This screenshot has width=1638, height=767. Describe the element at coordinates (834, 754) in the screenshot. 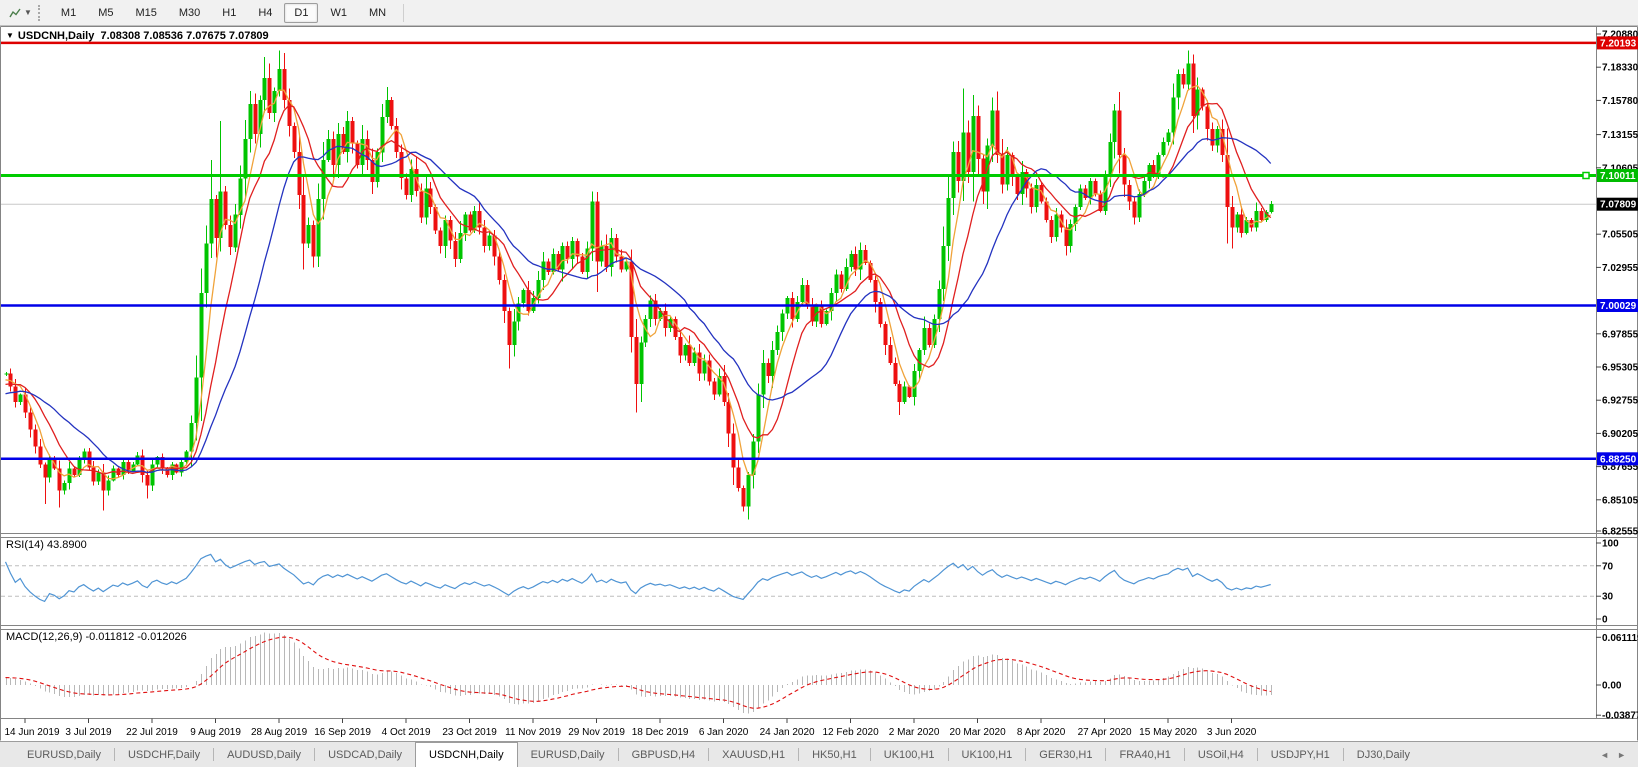

I see `chart-tab-hk50-h1: HK50,H1` at that location.